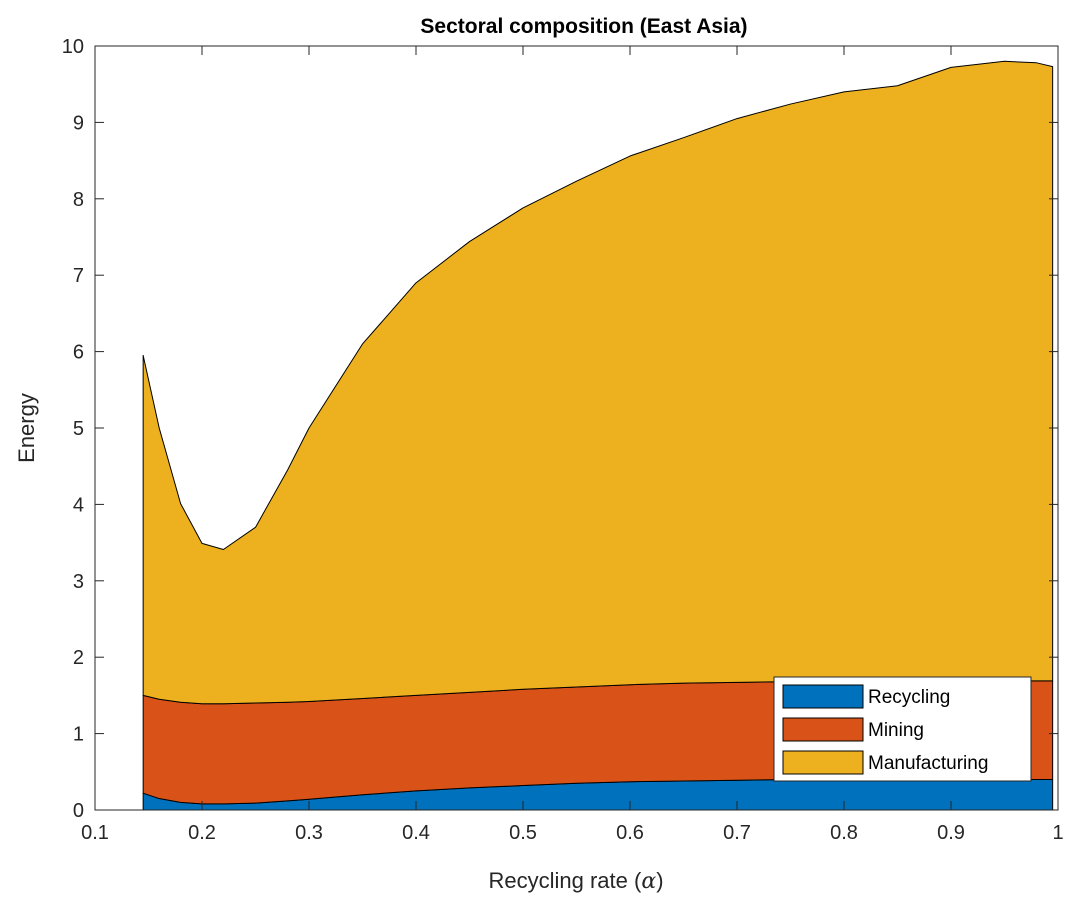 The width and height of the screenshot is (1071, 903). Describe the element at coordinates (78, 429) in the screenshot. I see `y-tick-label: 5` at that location.